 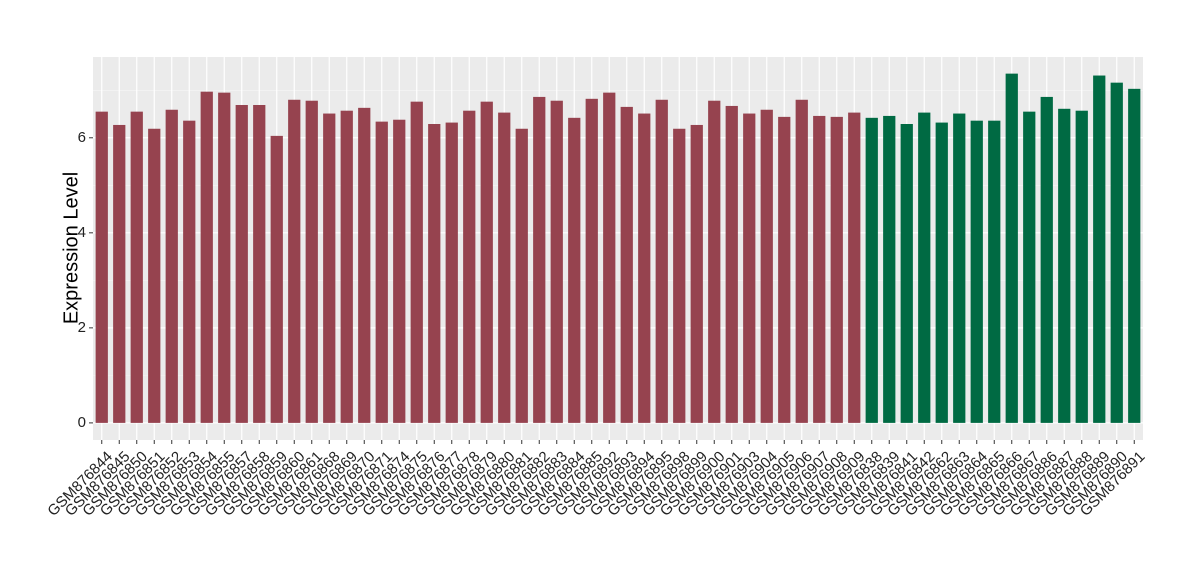 What do you see at coordinates (82, 137) in the screenshot?
I see `y-tick-label: 6` at bounding box center [82, 137].